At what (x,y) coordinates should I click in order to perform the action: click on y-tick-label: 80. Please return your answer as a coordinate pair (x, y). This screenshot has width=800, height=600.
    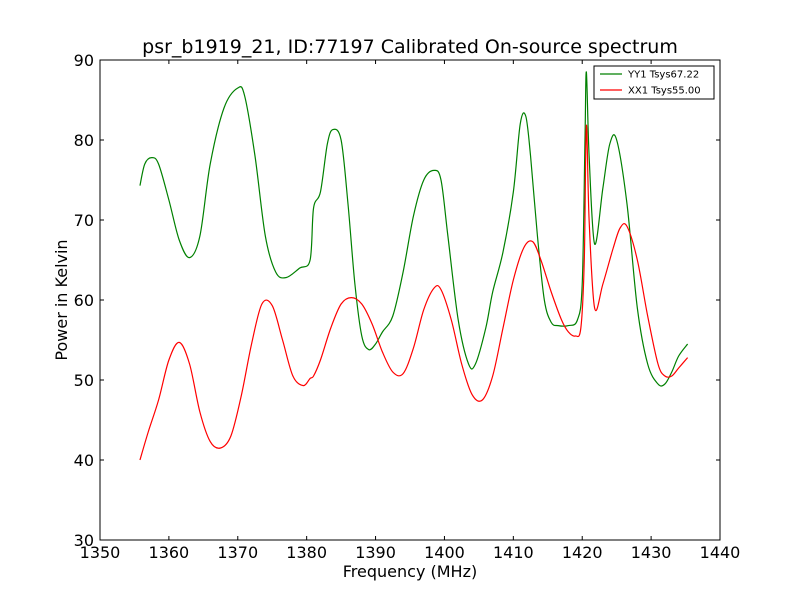
    Looking at the image, I should click on (84, 140).